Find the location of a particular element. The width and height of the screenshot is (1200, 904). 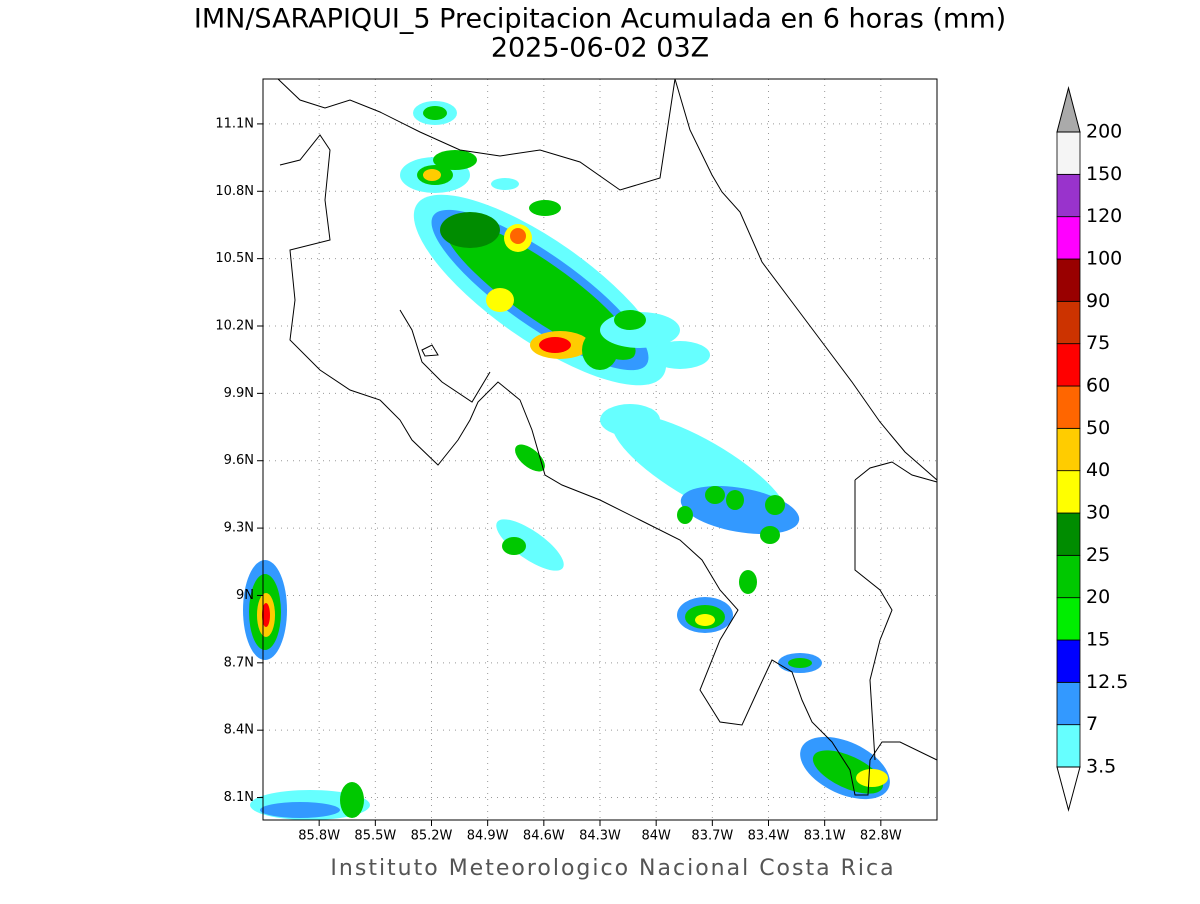

y-tick-label: 8.4N is located at coordinates (239, 730).